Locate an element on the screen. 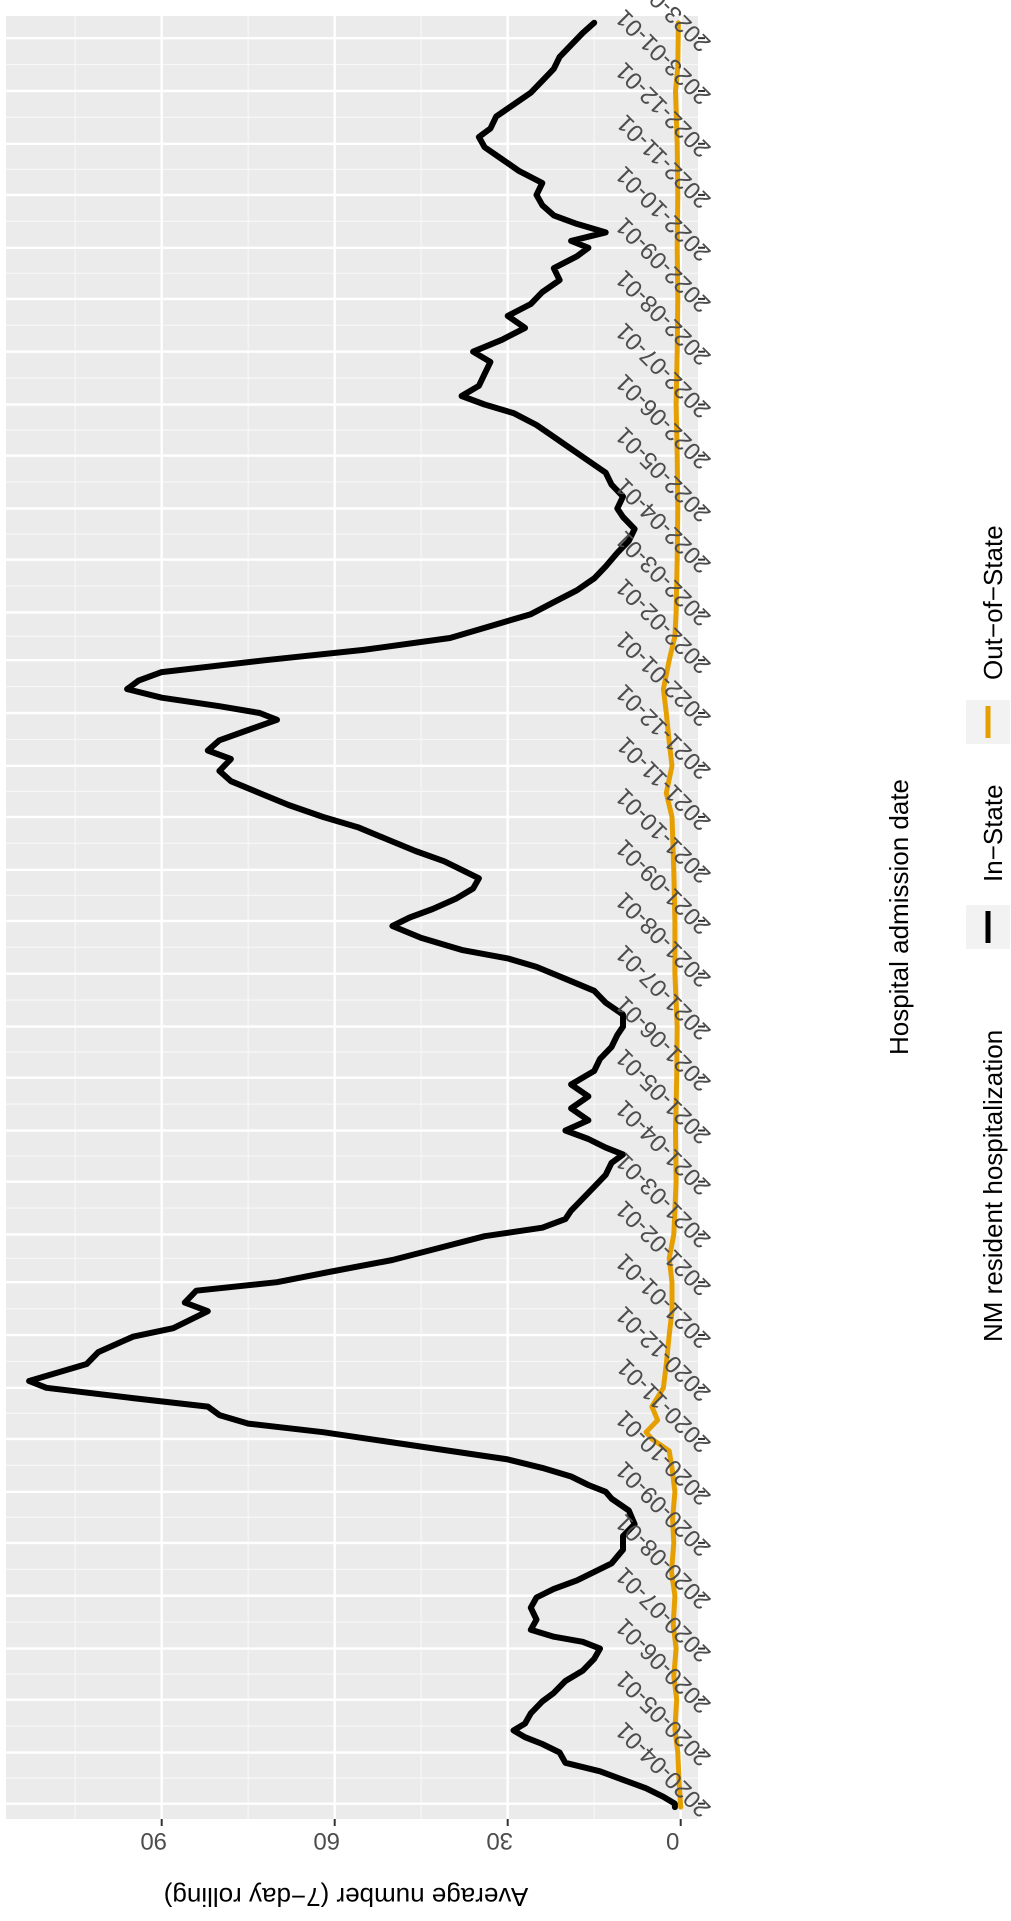 Image resolution: width=1011 pixels, height=1921 pixels. y-tick-label: 30 is located at coordinates (499, 1840).